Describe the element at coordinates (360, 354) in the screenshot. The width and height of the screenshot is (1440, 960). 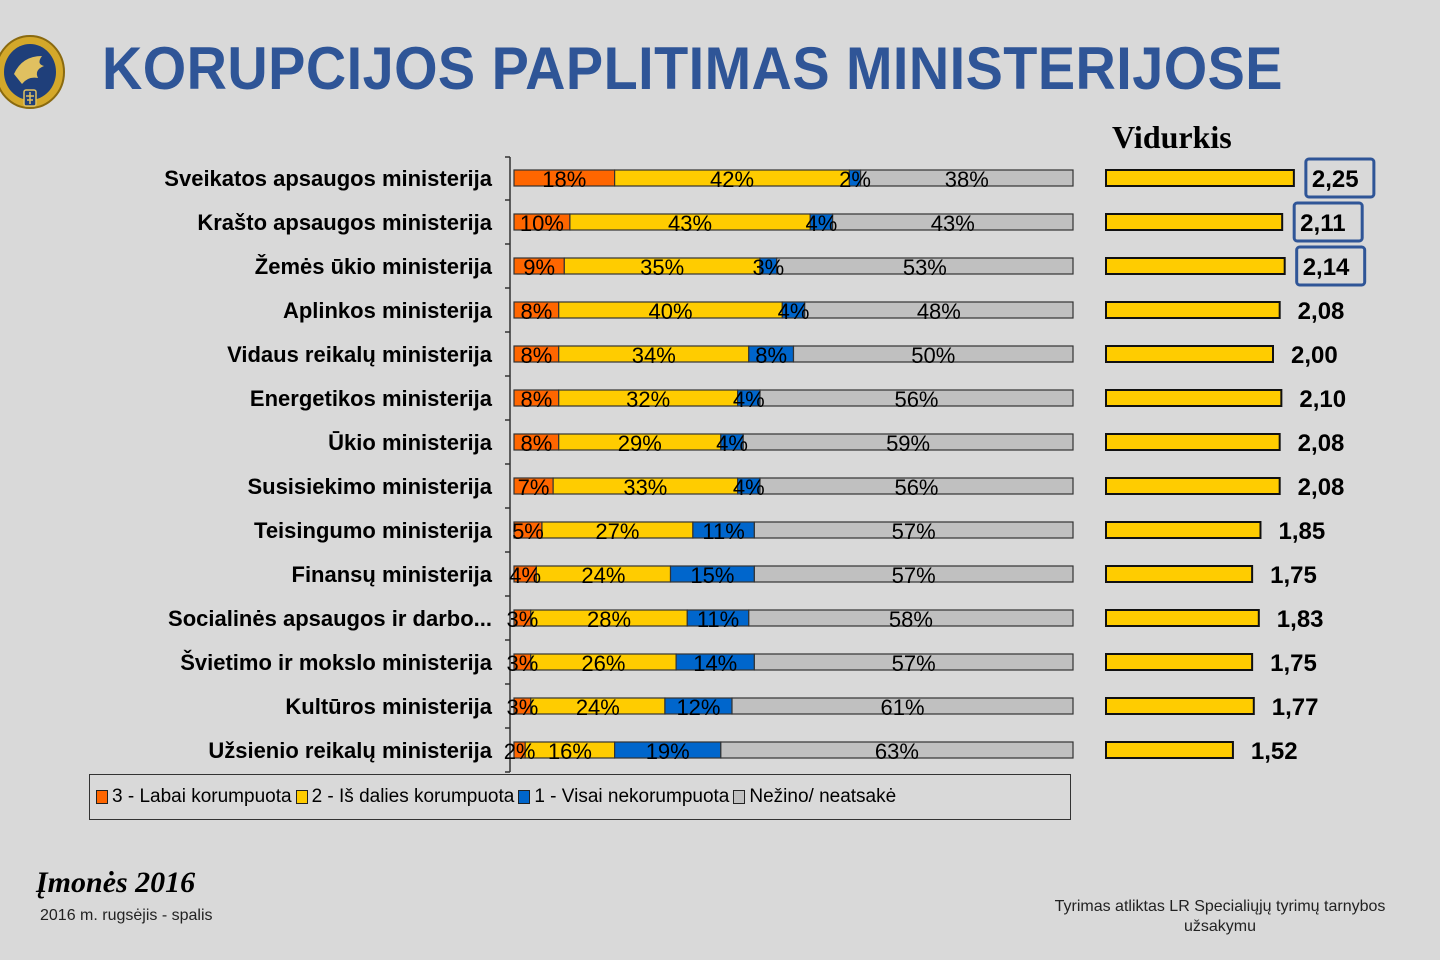
I see `category-label: Vidaus reikalų ministerija` at that location.